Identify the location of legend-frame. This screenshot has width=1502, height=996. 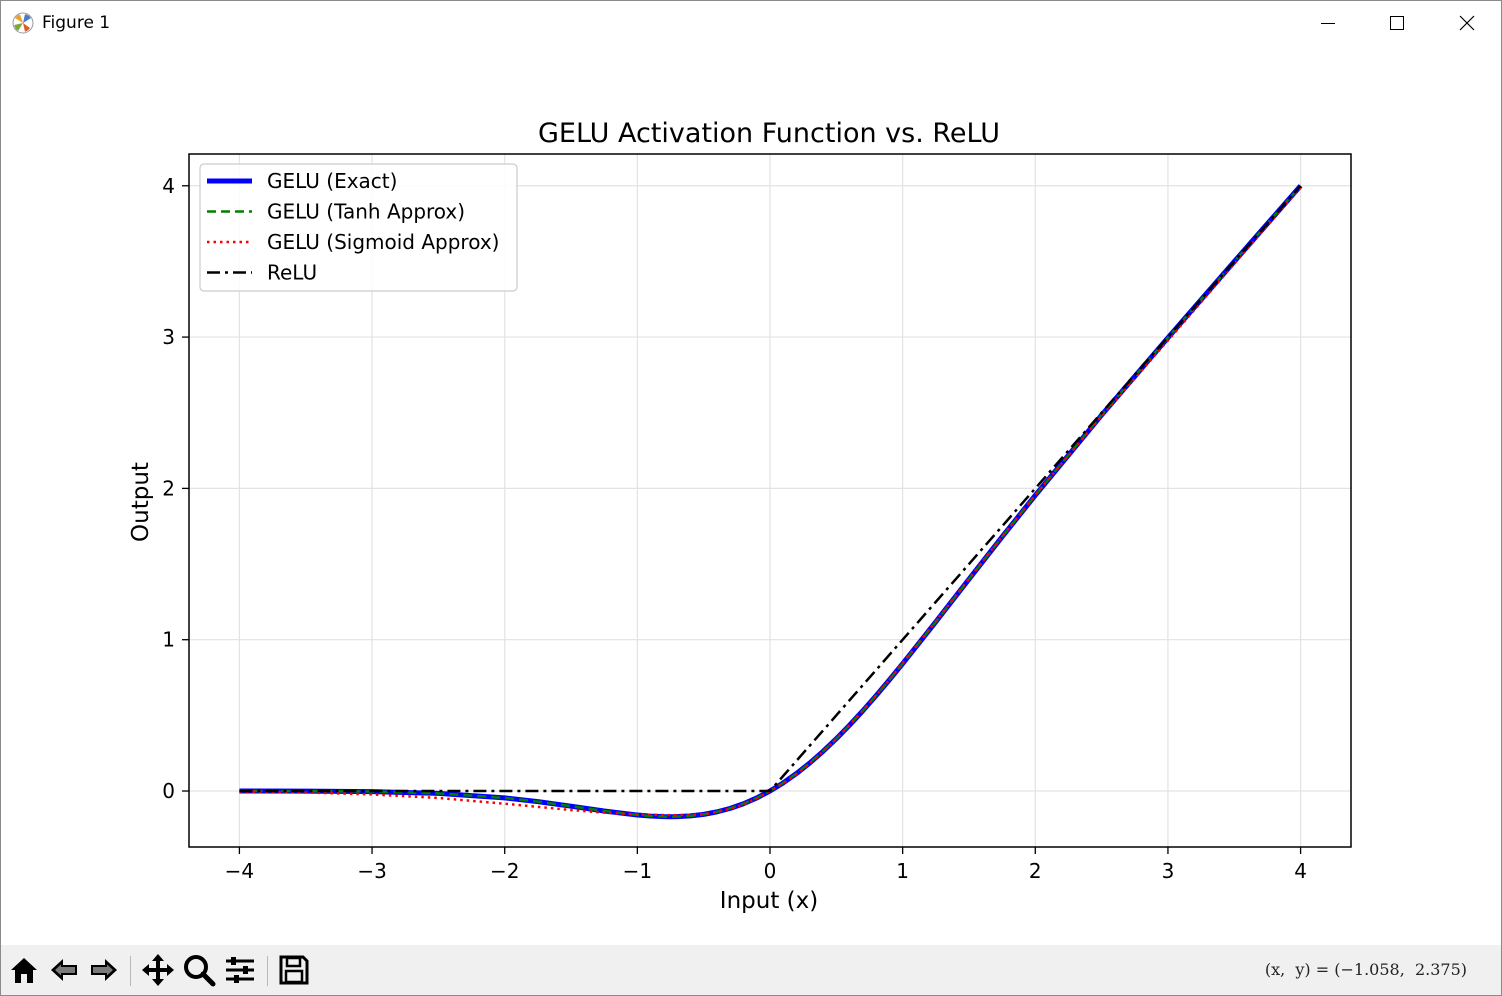
(358, 227).